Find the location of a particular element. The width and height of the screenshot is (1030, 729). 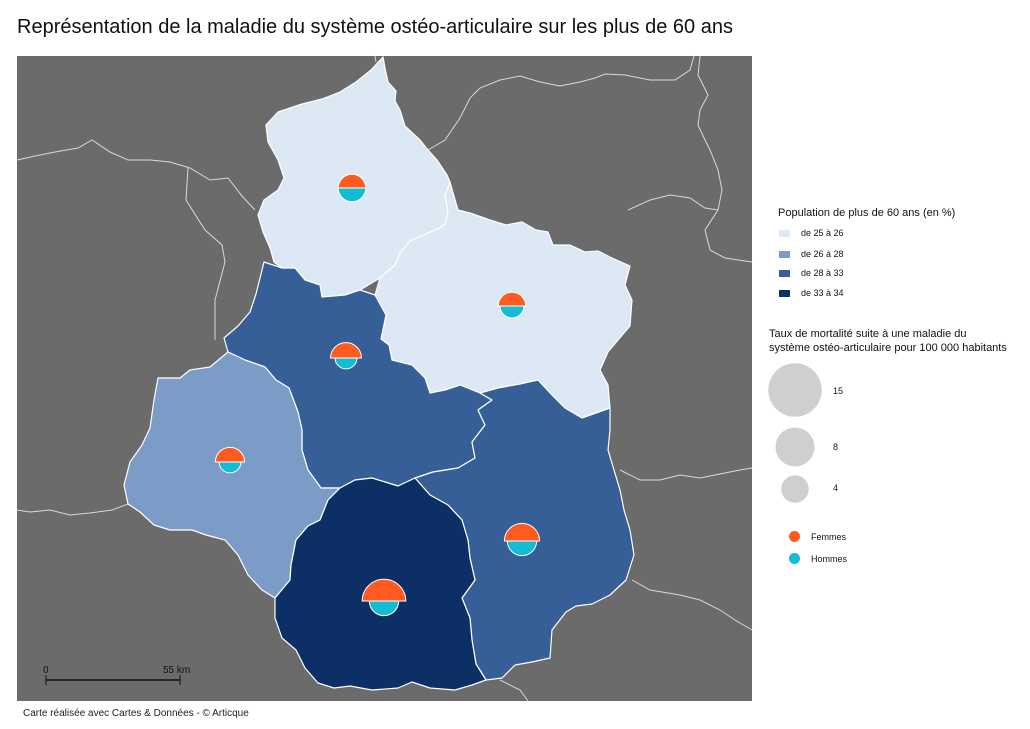

hommes-half-southeast is located at coordinates (522, 548).